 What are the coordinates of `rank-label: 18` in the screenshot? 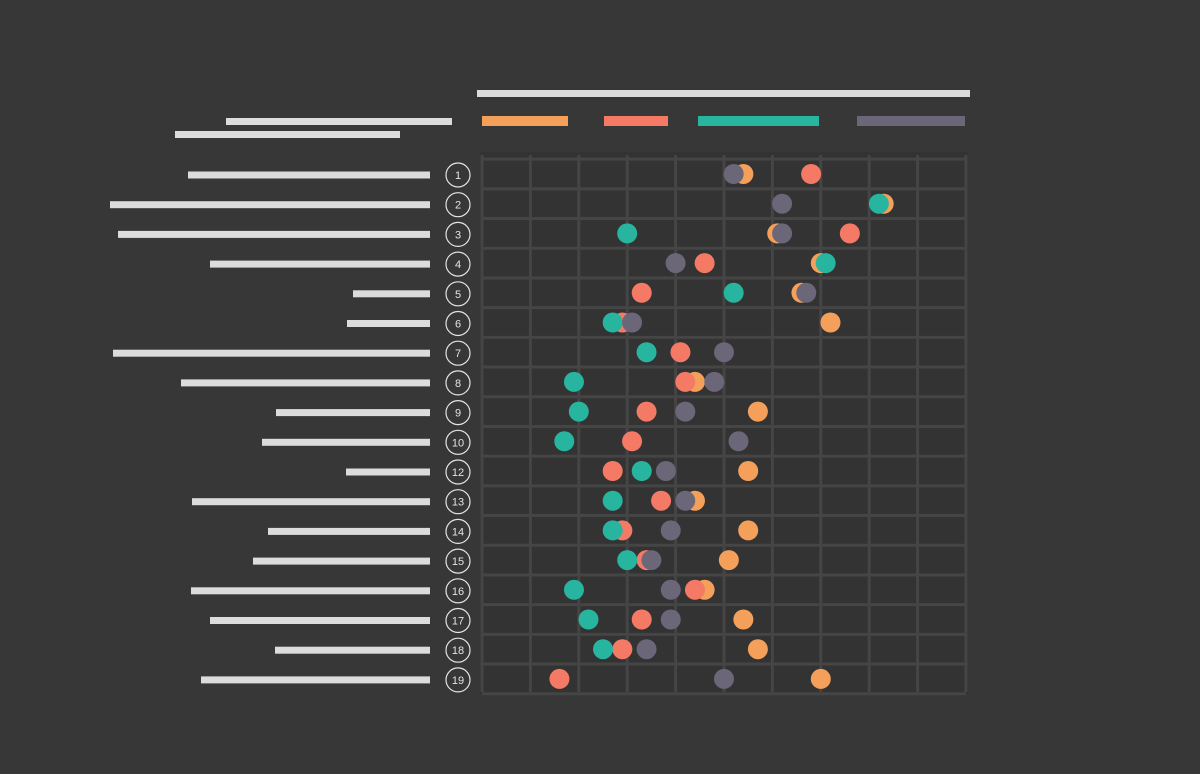 It's located at (458, 651).